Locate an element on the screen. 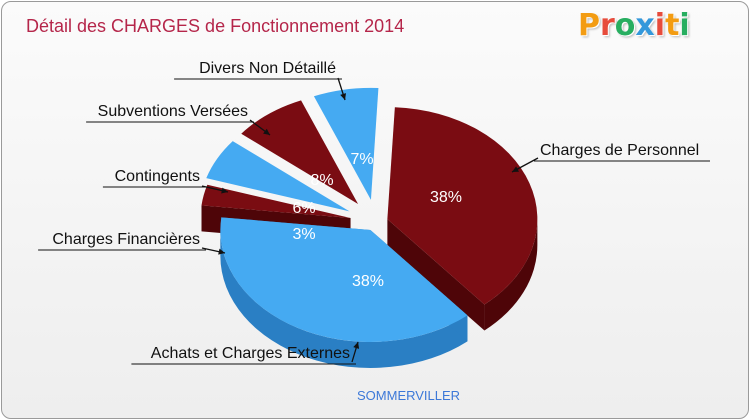 This screenshot has width=750, height=420. slice-percent-label: 3% is located at coordinates (303, 234).